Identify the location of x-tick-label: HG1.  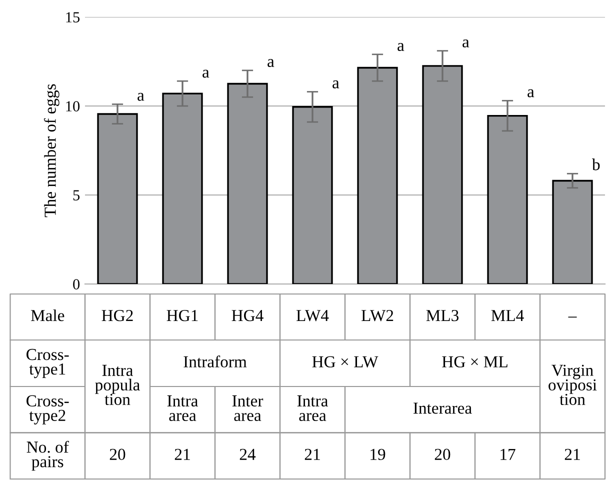
(182, 316).